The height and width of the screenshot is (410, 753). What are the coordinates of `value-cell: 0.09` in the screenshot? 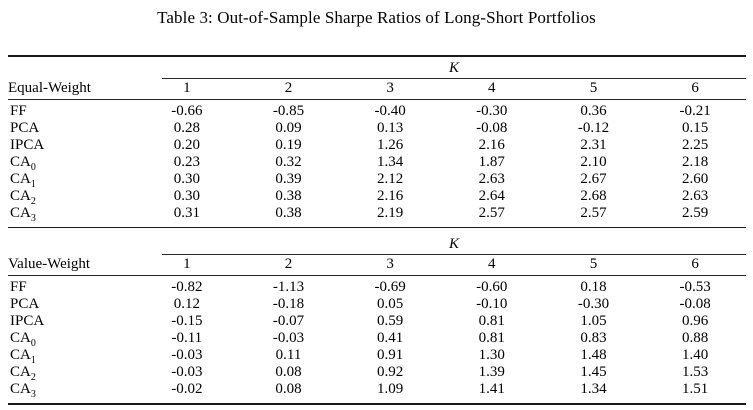 It's located at (288, 128).